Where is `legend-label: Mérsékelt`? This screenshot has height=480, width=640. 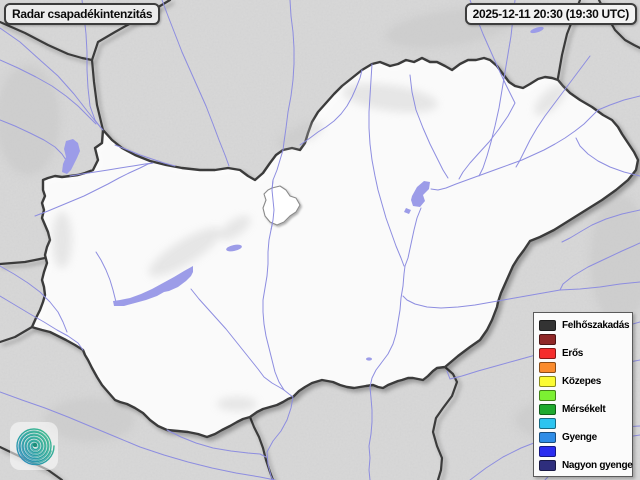 legend-label: Mérsékelt is located at coordinates (584, 409).